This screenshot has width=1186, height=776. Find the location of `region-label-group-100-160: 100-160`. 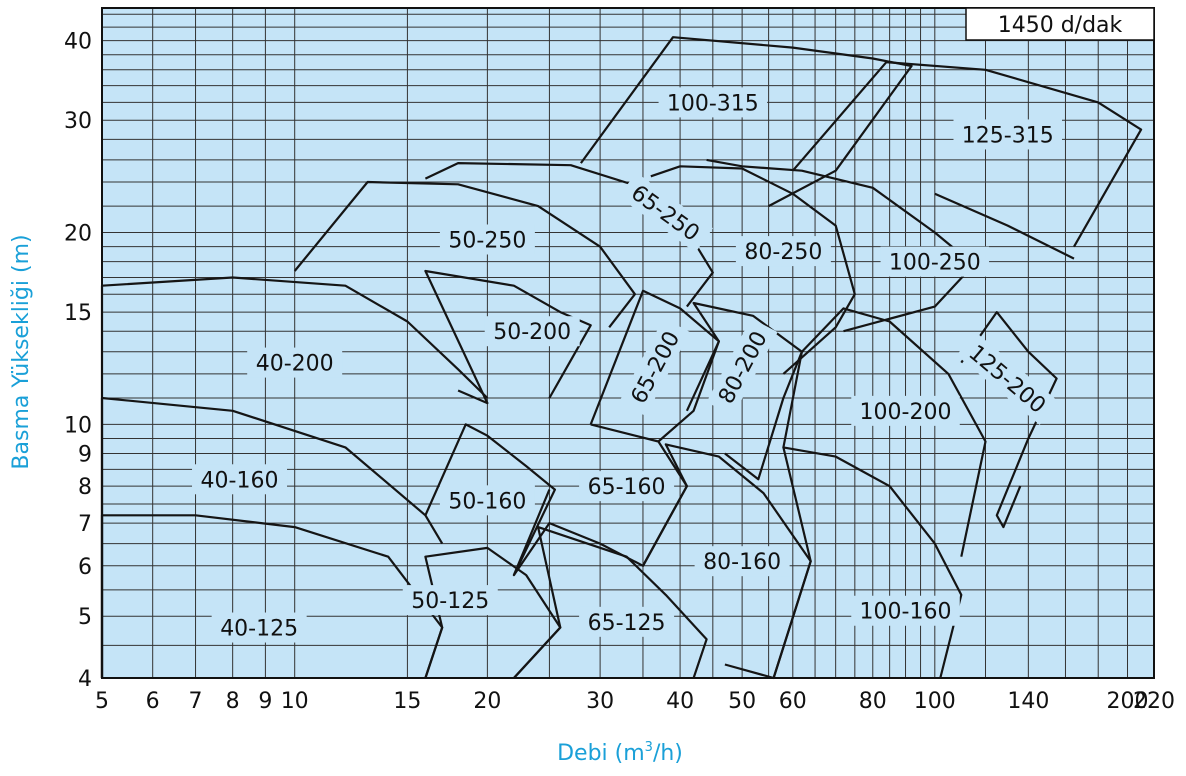

region-label-group-100-160: 100-160 is located at coordinates (905, 610).